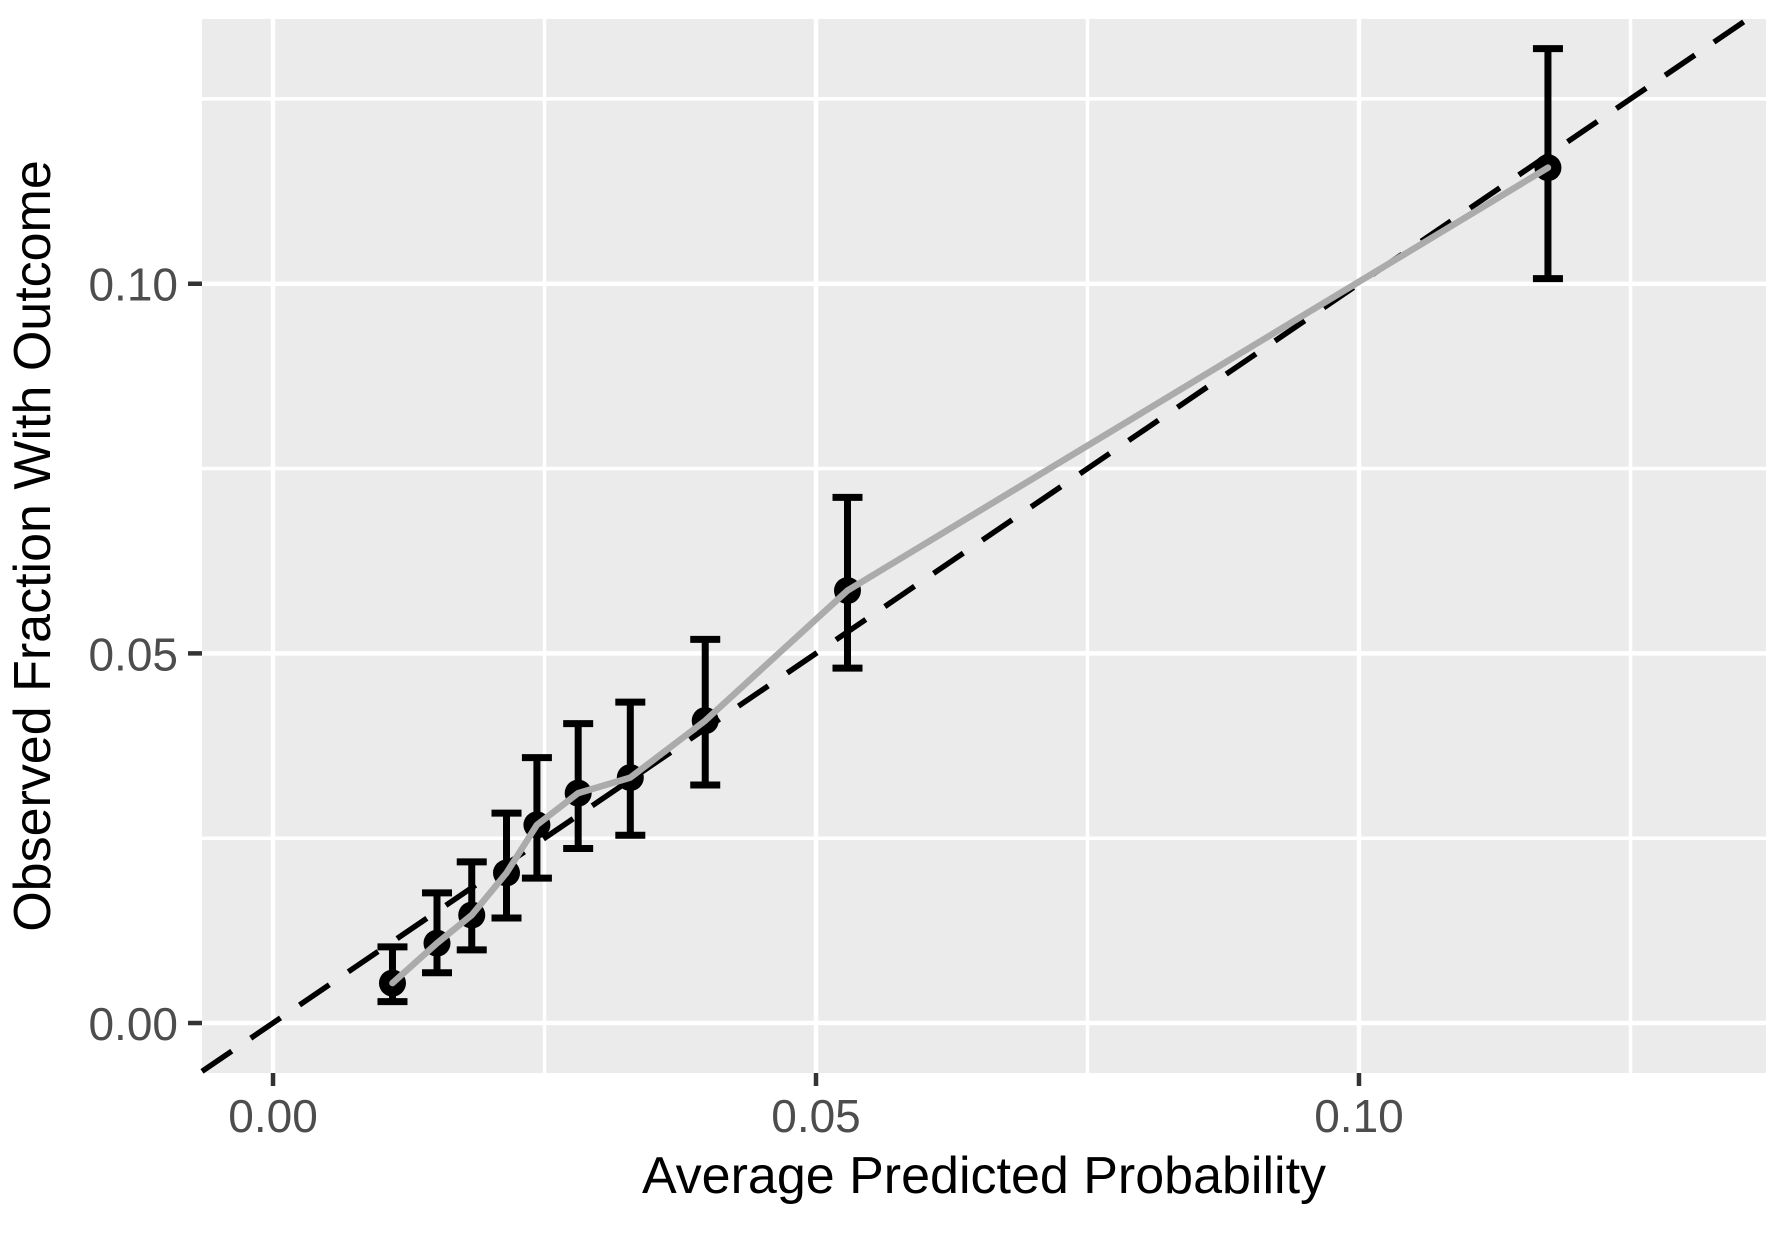  Describe the element at coordinates (984, 1176) in the screenshot. I see `x-axis-title: Average Predicted Probability` at that location.